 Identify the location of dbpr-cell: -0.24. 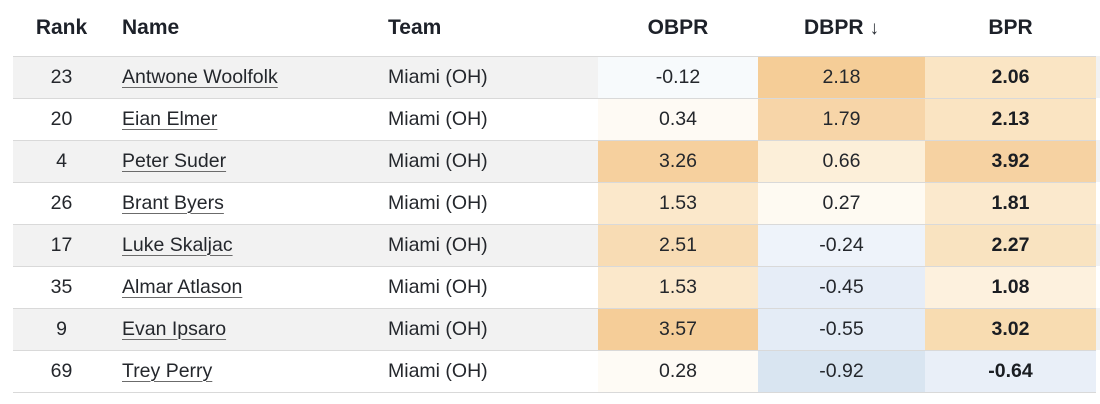
(841, 245).